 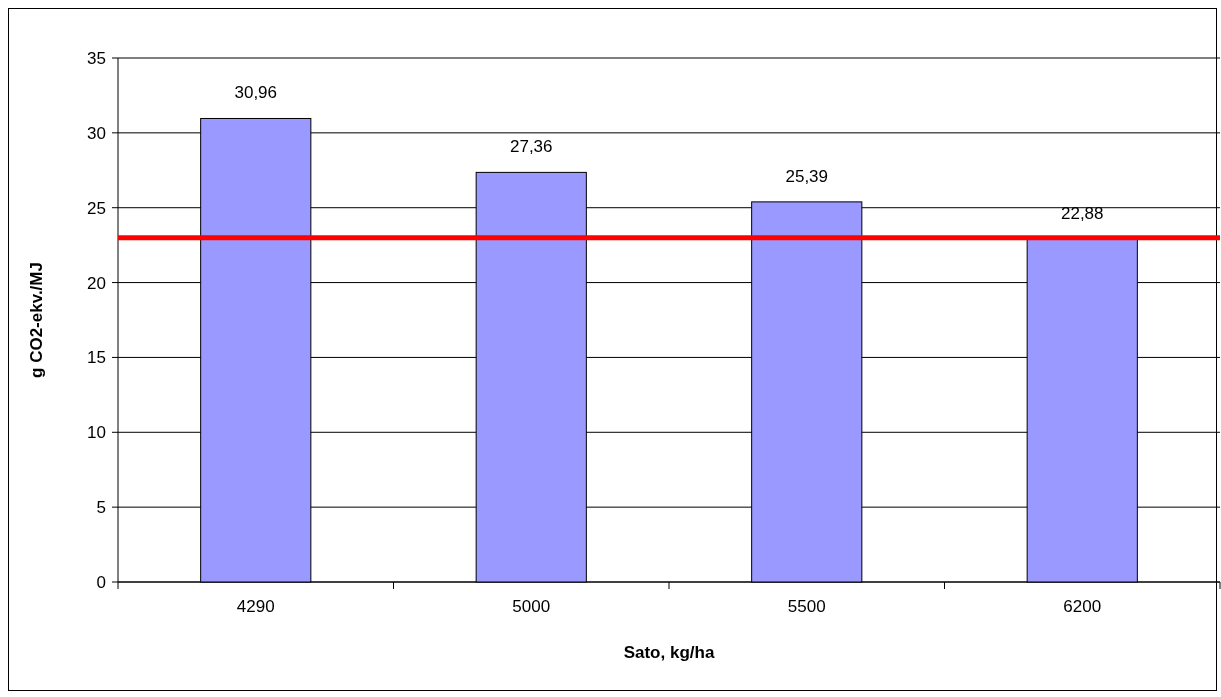 What do you see at coordinates (806, 606) in the screenshot?
I see `x-tick-label: 5500` at bounding box center [806, 606].